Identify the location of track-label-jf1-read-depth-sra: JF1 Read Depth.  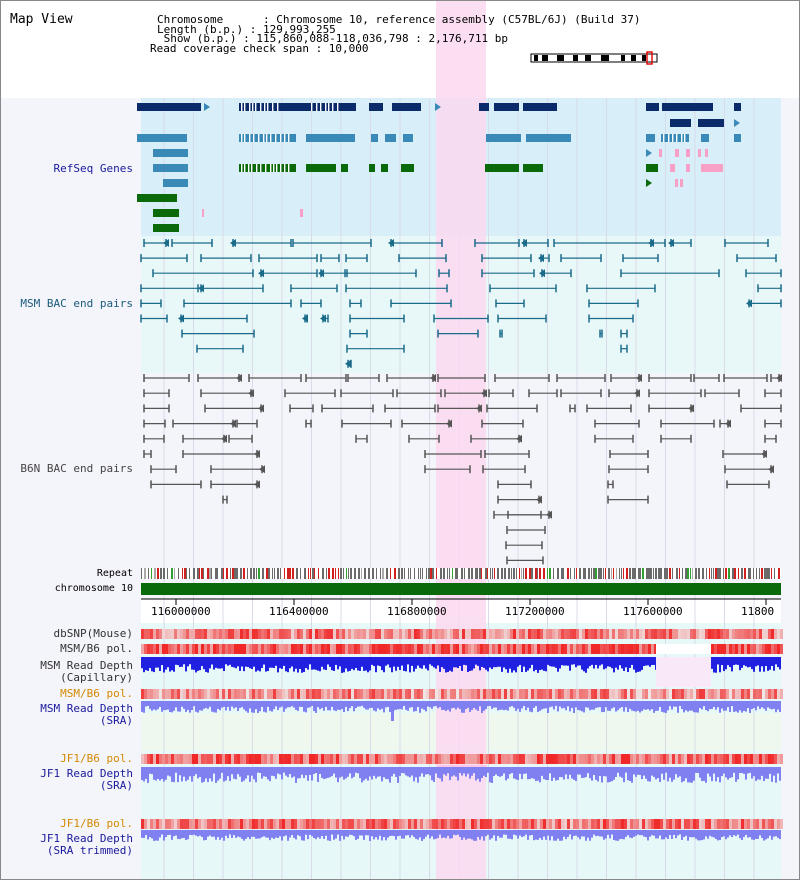
(86, 773).